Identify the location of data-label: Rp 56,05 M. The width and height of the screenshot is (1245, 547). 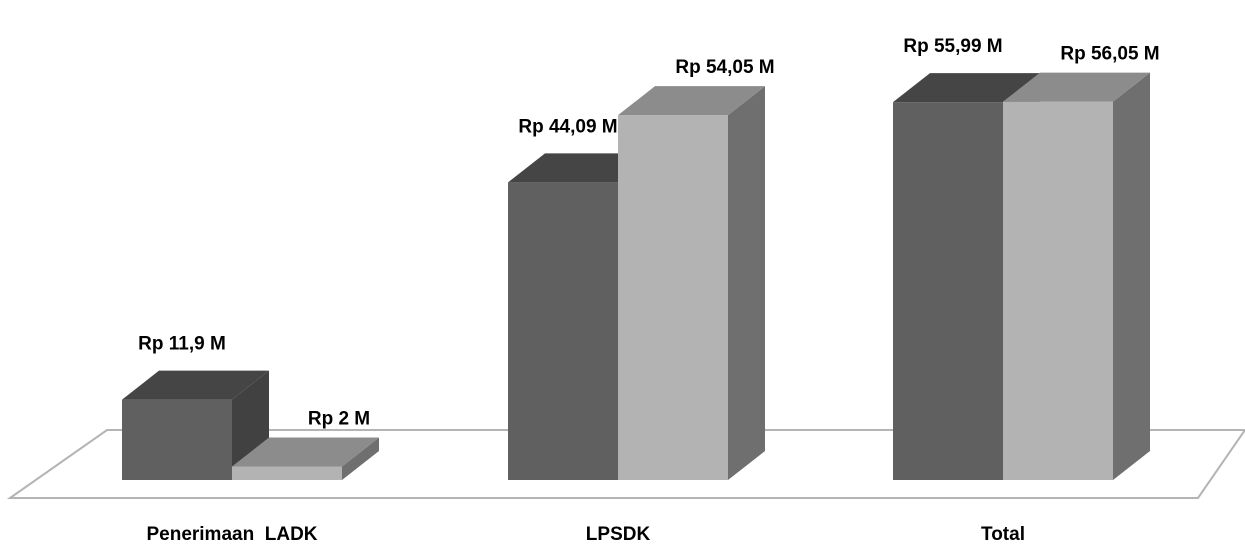
(1109, 54).